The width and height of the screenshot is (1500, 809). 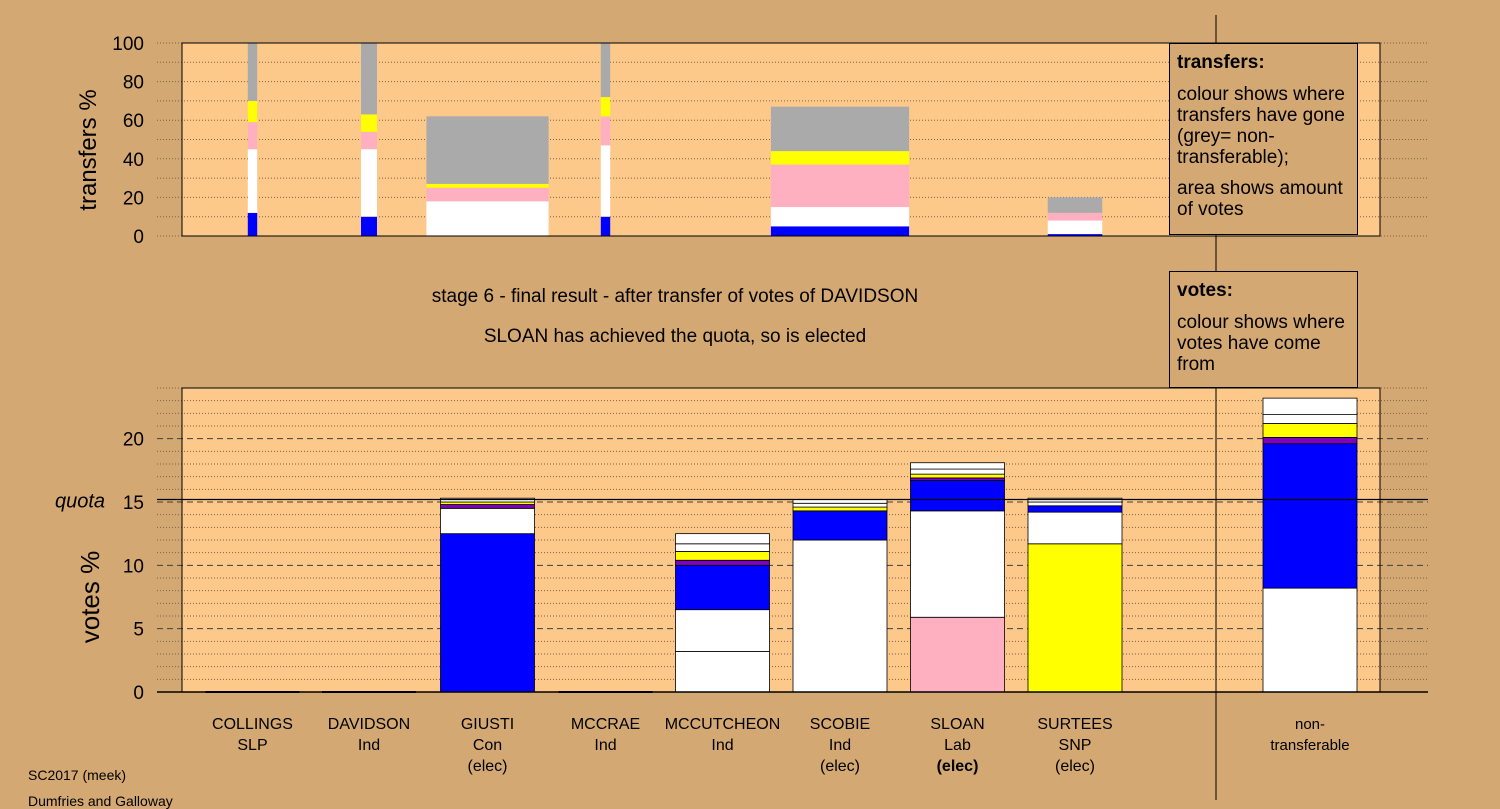 I want to click on candidate-party: SNP, so click(x=1075, y=745).